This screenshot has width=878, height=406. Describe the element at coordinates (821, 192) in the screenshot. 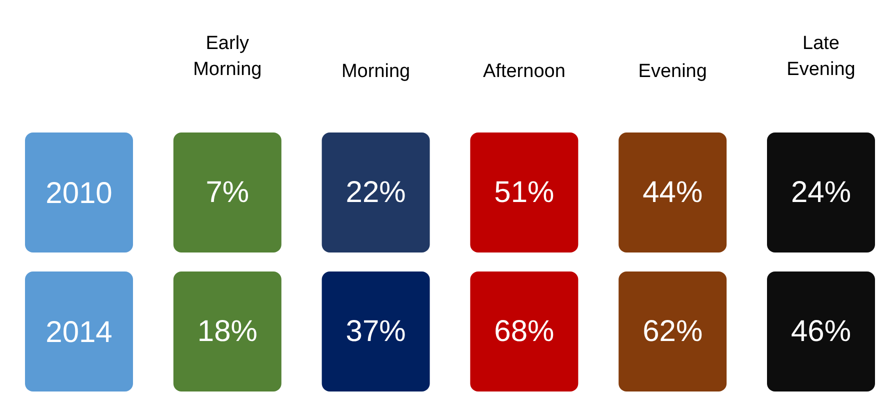

I see `data-label: 24%` at that location.